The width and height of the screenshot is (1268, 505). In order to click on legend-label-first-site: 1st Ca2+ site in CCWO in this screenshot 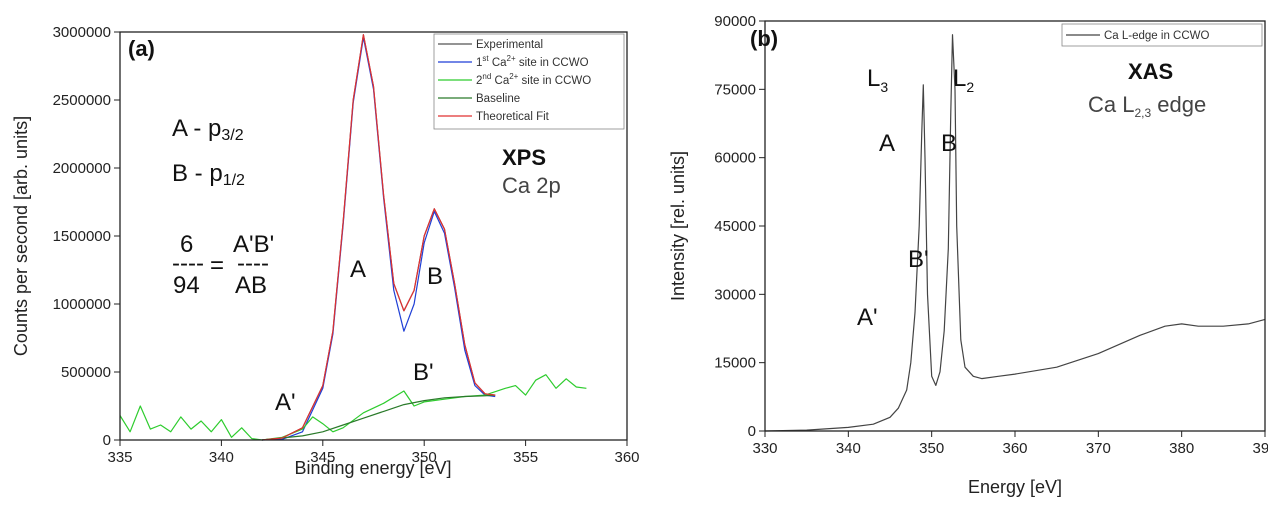, I will do `click(532, 61)`.